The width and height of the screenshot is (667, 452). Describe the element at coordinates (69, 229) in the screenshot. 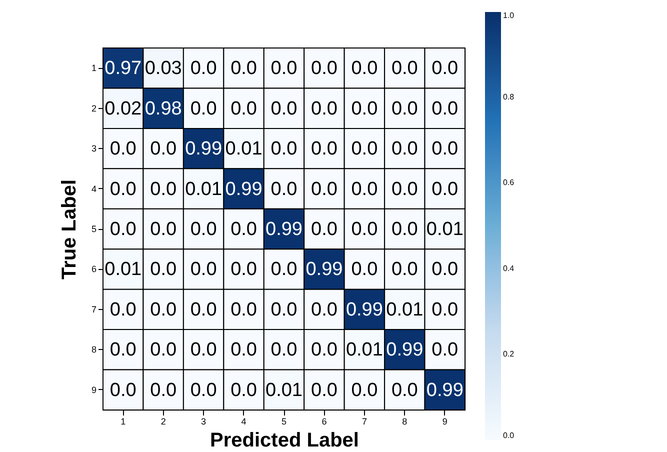

I see `y-axis-title: True Label` at that location.